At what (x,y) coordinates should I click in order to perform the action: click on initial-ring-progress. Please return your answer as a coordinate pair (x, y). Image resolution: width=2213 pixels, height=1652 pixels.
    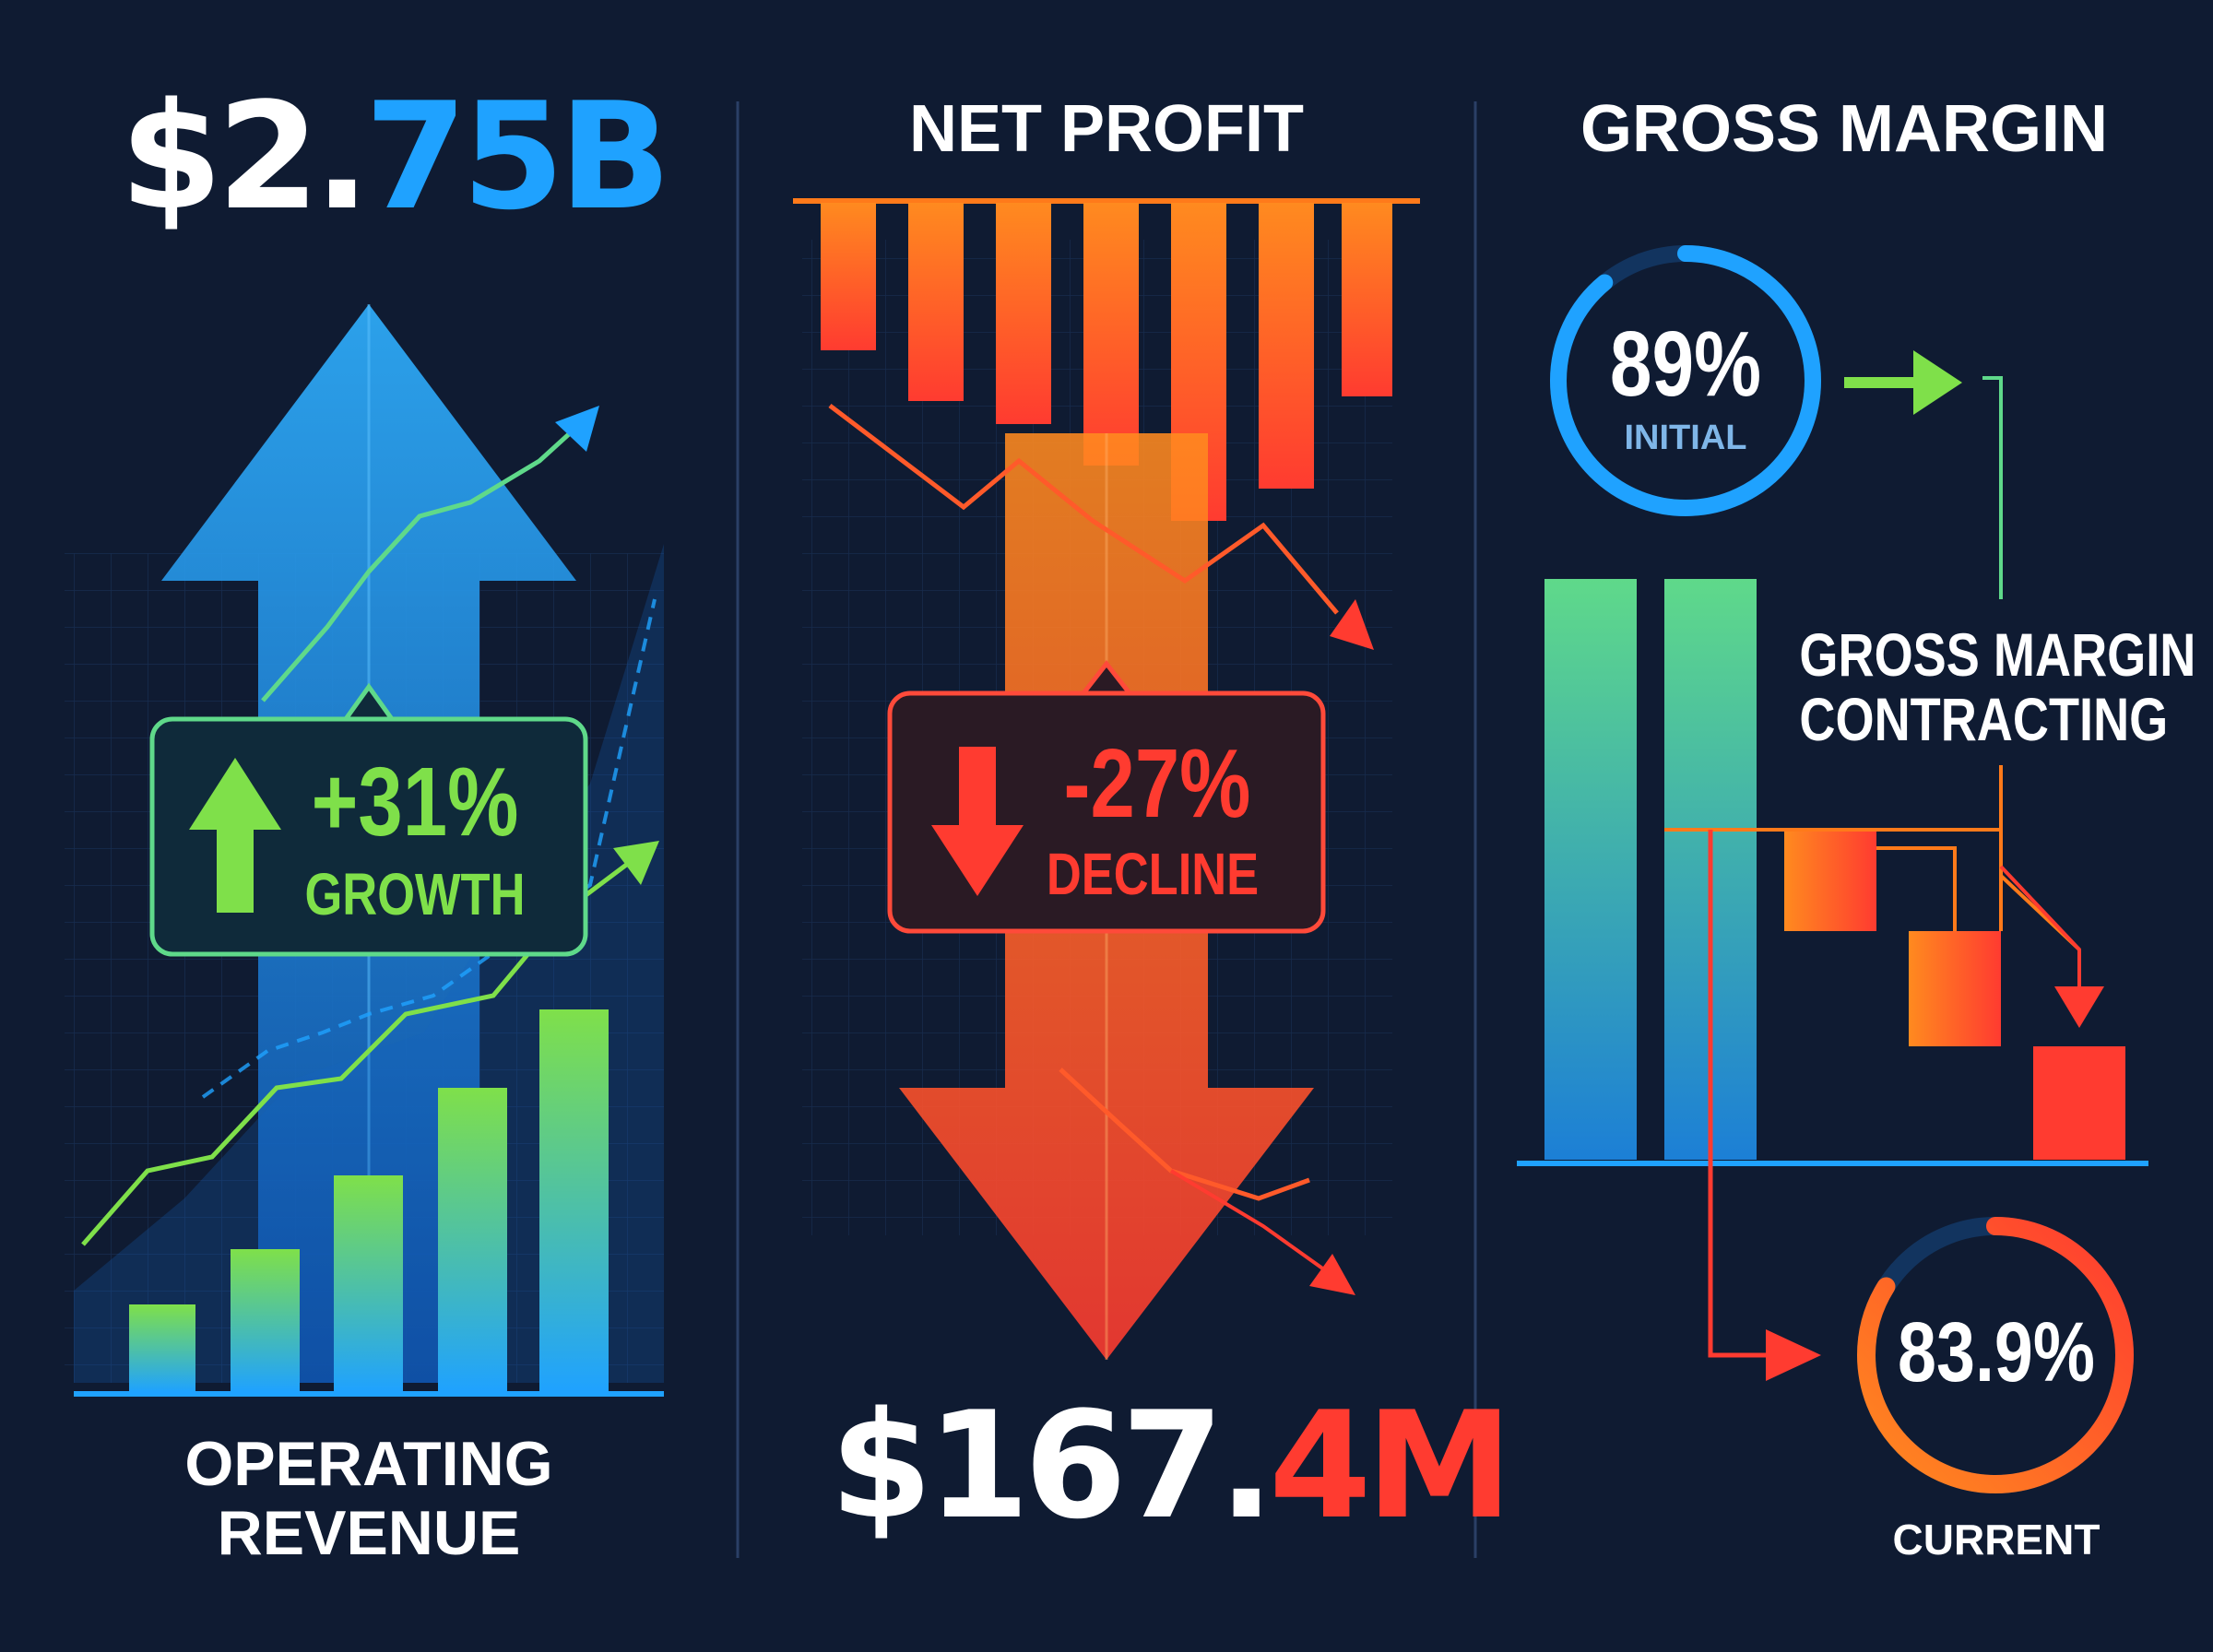
    Looking at the image, I should click on (1685, 380).